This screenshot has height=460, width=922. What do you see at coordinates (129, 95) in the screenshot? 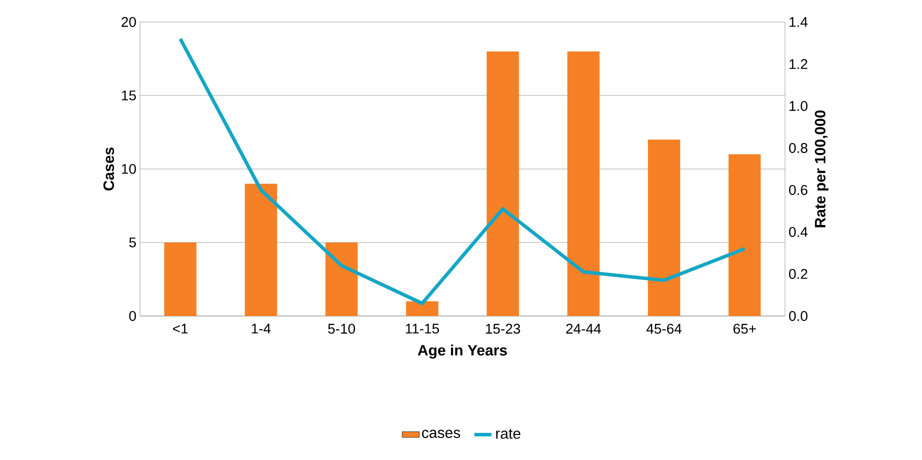
I see `y-tick-label: 15` at bounding box center [129, 95].